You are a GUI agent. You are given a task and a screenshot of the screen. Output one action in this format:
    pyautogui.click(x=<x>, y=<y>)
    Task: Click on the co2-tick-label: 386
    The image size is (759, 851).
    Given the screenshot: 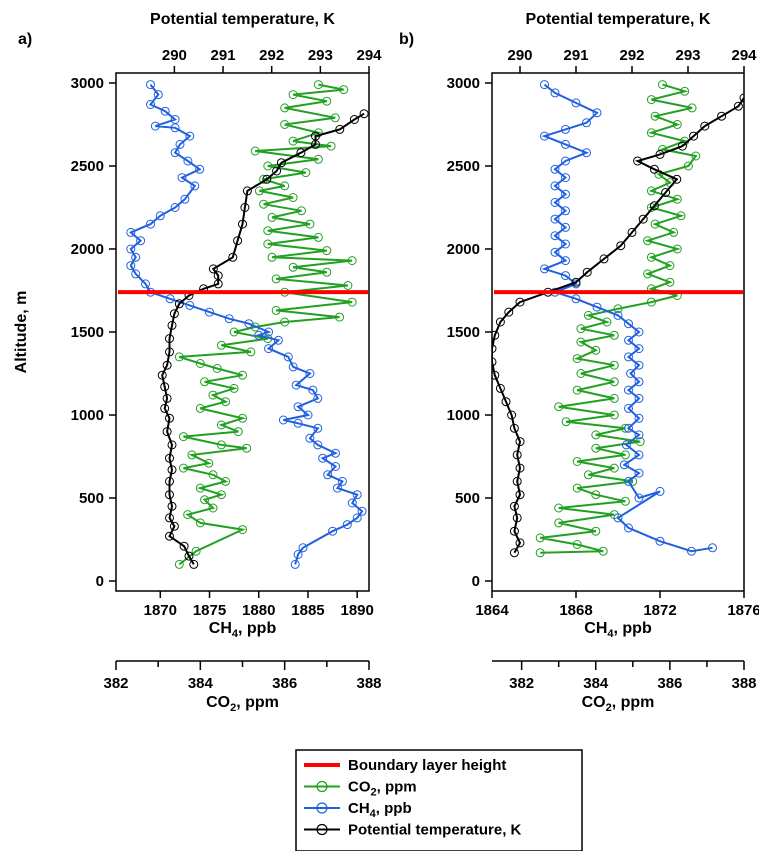 What is the action you would take?
    pyautogui.click(x=669, y=683)
    